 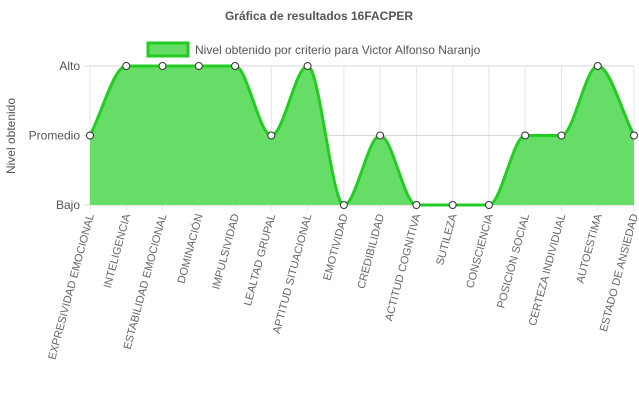 I want to click on x-tick-label: CREDIBILIDAD, so click(x=372, y=252).